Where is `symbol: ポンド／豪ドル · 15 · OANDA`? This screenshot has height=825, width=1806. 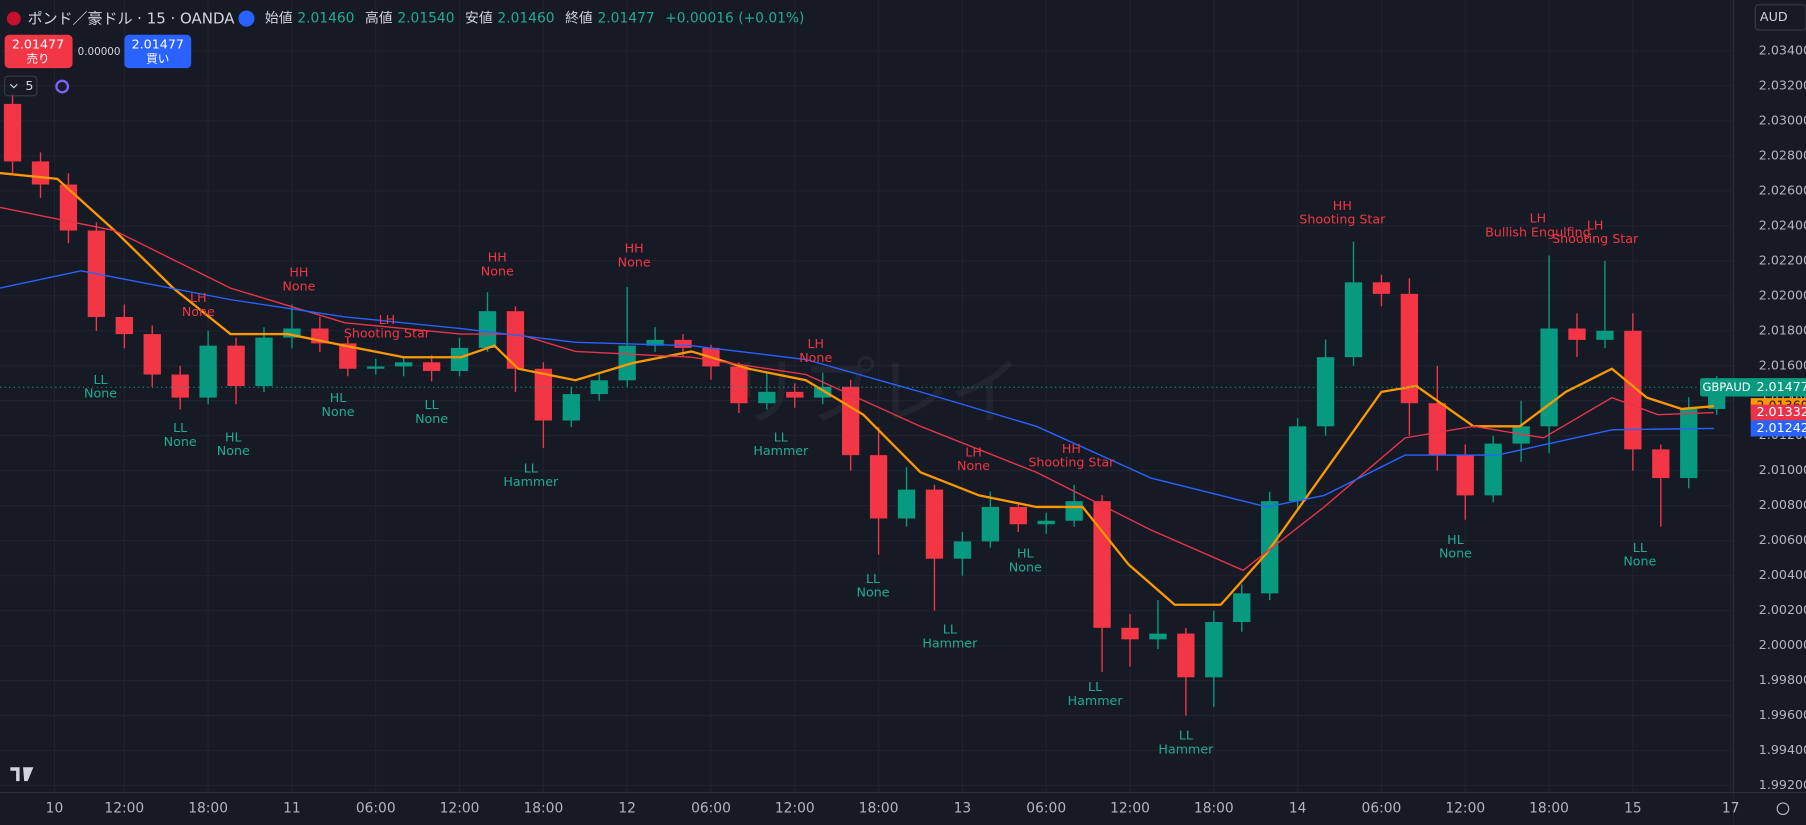 symbol: ポンド／豪ドル · 15 · OANDA is located at coordinates (132, 18).